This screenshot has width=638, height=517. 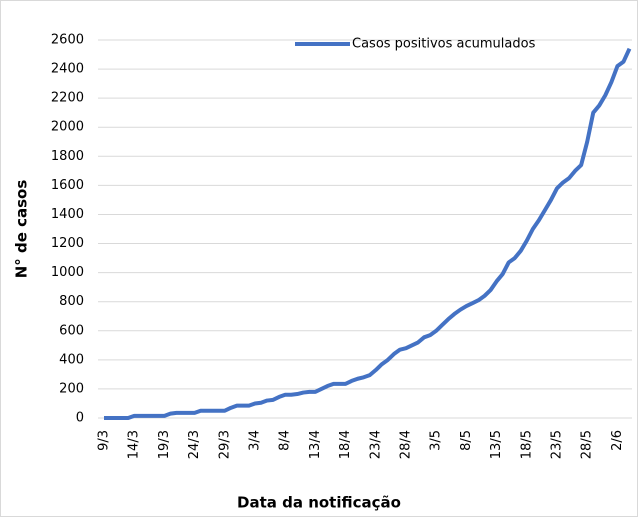 I want to click on x-tick-label: 13/5, so click(x=496, y=444).